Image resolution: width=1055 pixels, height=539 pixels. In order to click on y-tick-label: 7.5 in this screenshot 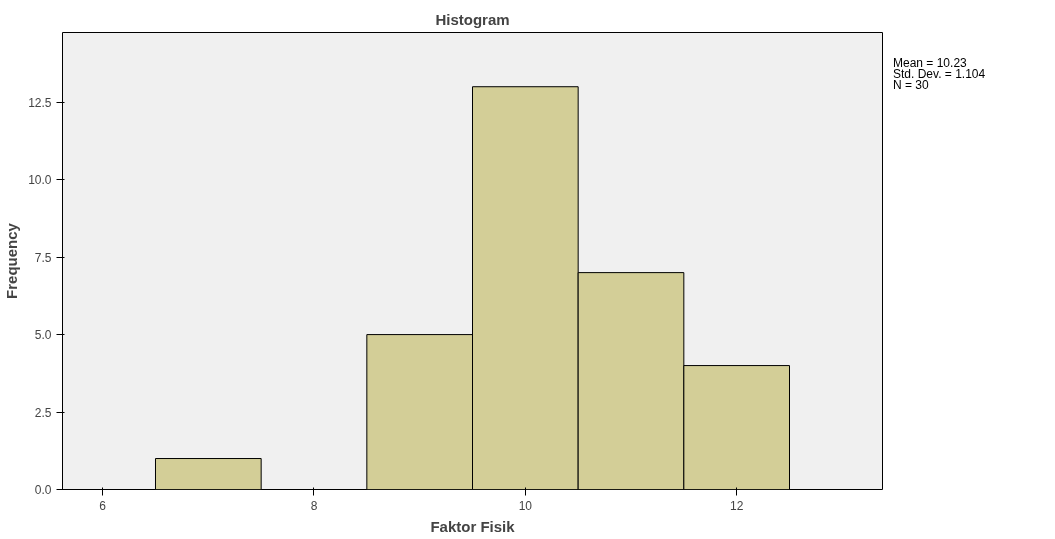, I will do `click(43, 257)`.